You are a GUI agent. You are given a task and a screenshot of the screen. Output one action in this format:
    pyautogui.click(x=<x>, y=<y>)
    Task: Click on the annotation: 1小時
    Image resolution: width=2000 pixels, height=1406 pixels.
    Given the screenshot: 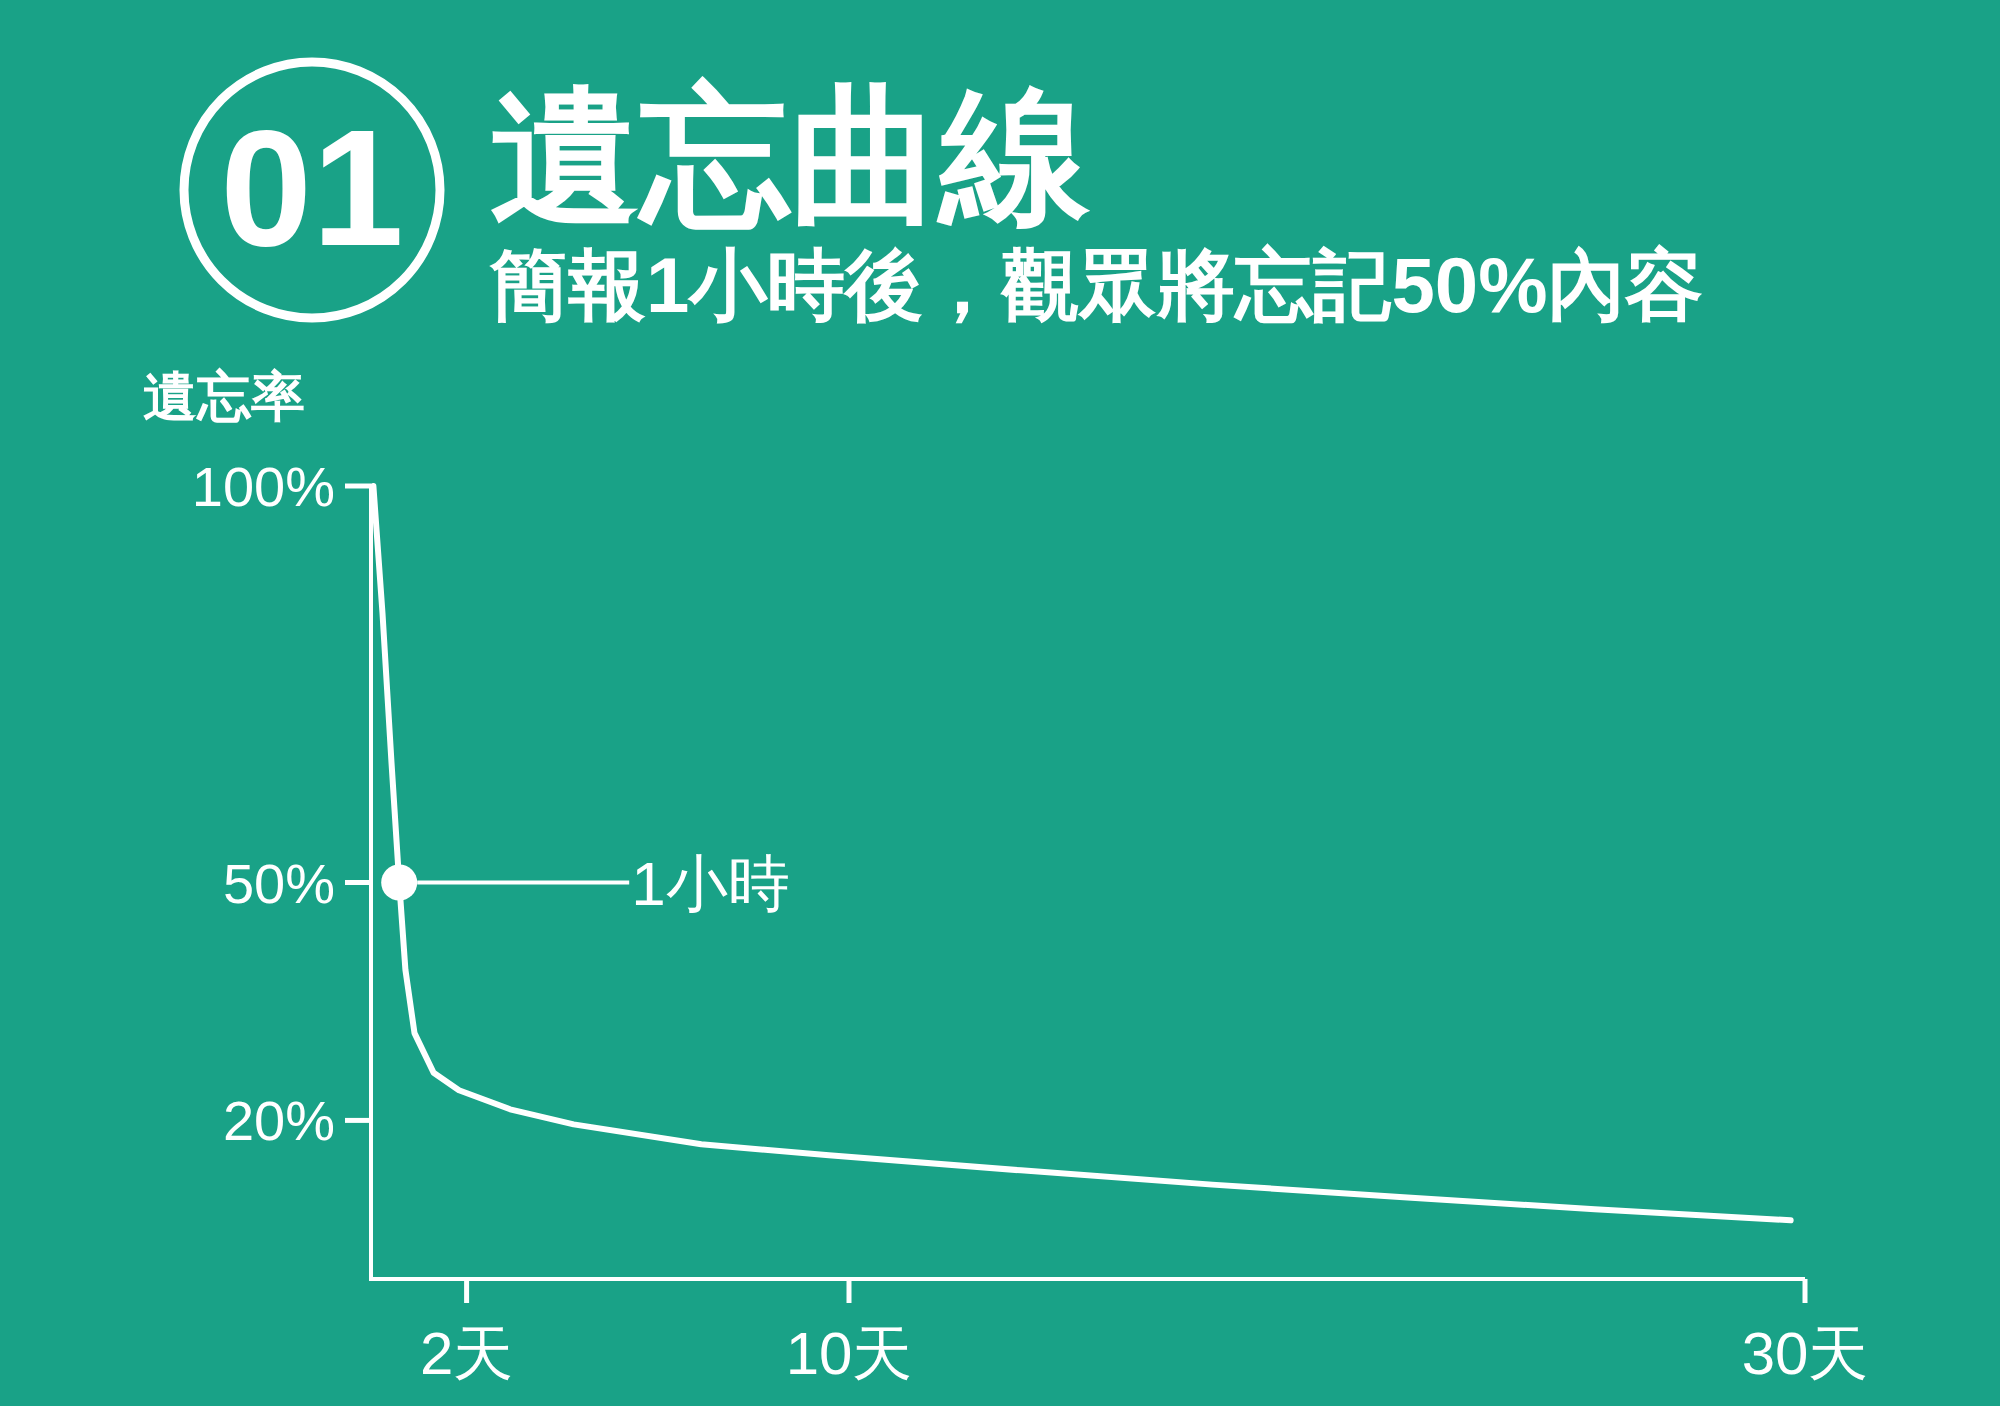 What is the action you would take?
    pyautogui.click(x=710, y=883)
    